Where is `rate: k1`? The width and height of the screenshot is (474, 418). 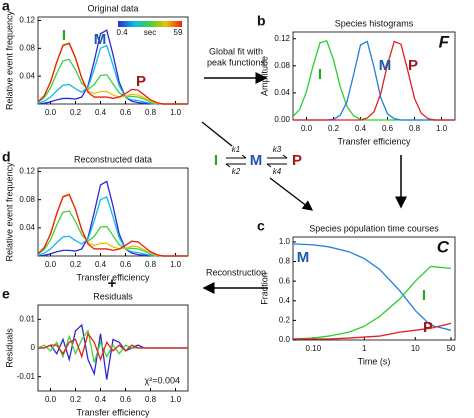
rate: k1 is located at coordinates (236, 149).